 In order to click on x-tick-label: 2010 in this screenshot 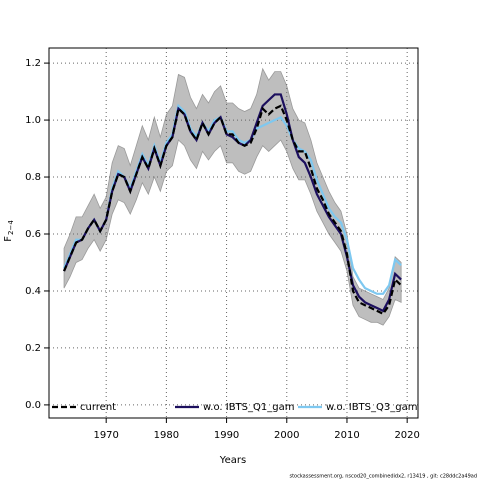, I will do `click(346, 435)`.